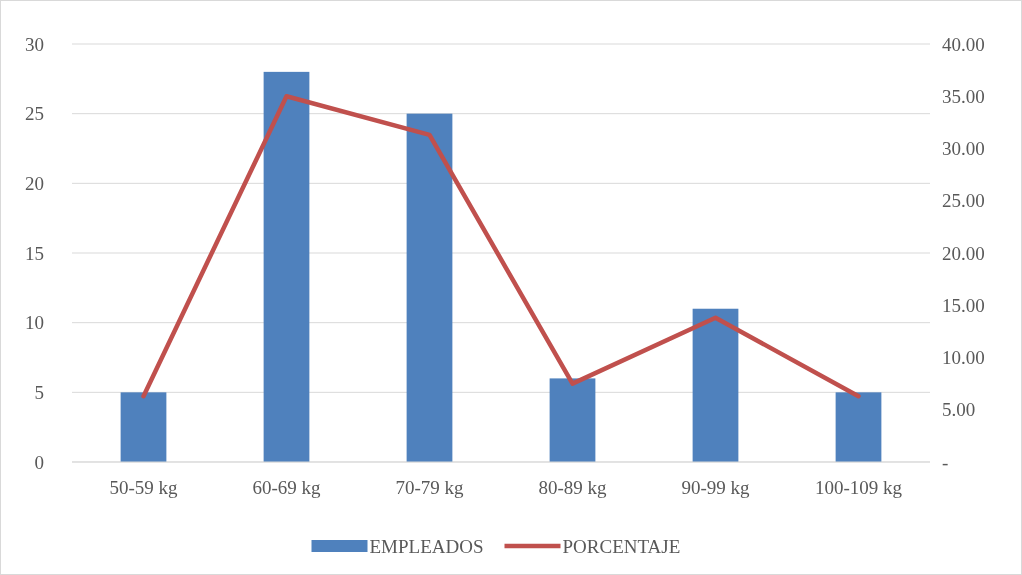 This screenshot has height=575, width=1022. I want to click on y2-tick-label: 40.00, so click(963, 44).